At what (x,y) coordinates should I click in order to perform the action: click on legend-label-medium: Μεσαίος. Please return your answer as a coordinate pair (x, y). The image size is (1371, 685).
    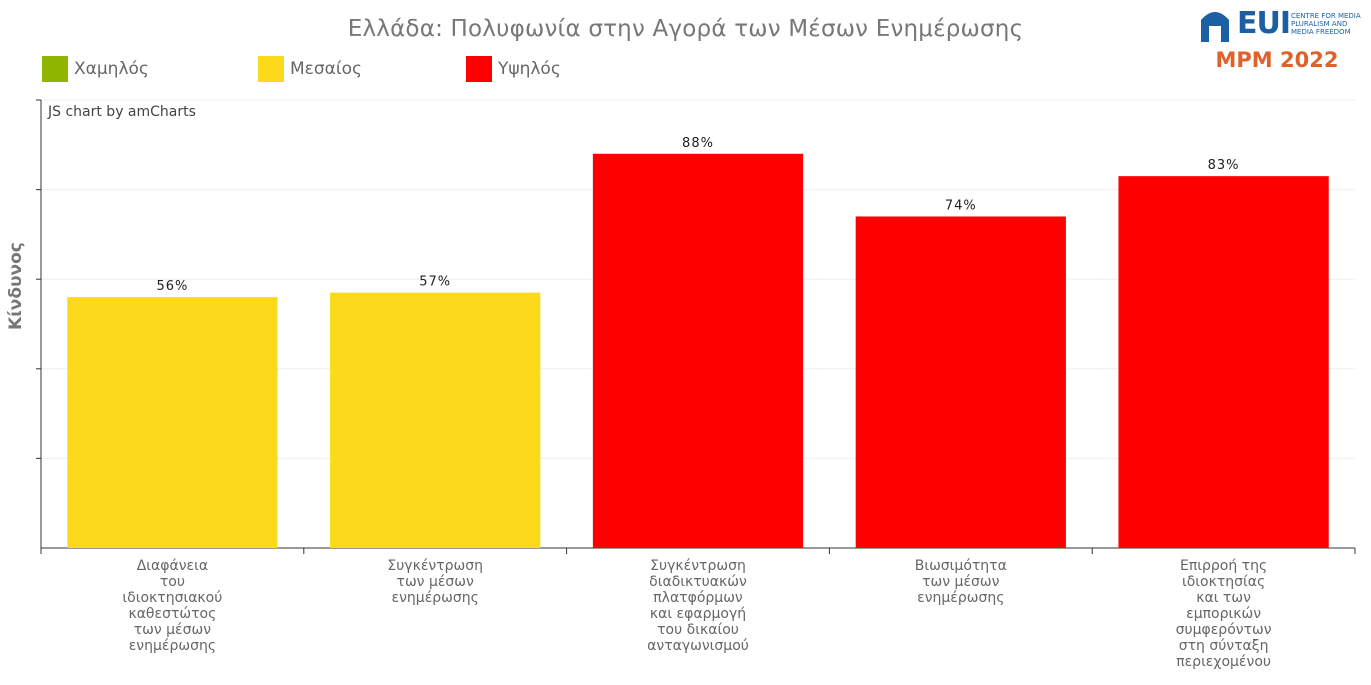
    Looking at the image, I should click on (326, 69).